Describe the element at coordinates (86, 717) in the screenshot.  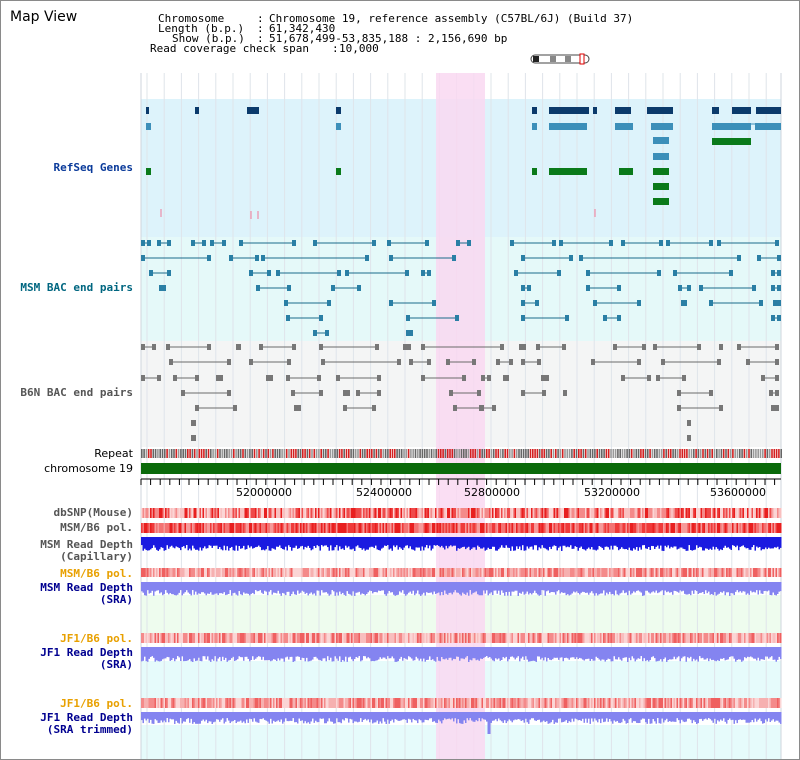
I see `track-label-jf1-depth-trimmed: JF1 Read Depth` at that location.